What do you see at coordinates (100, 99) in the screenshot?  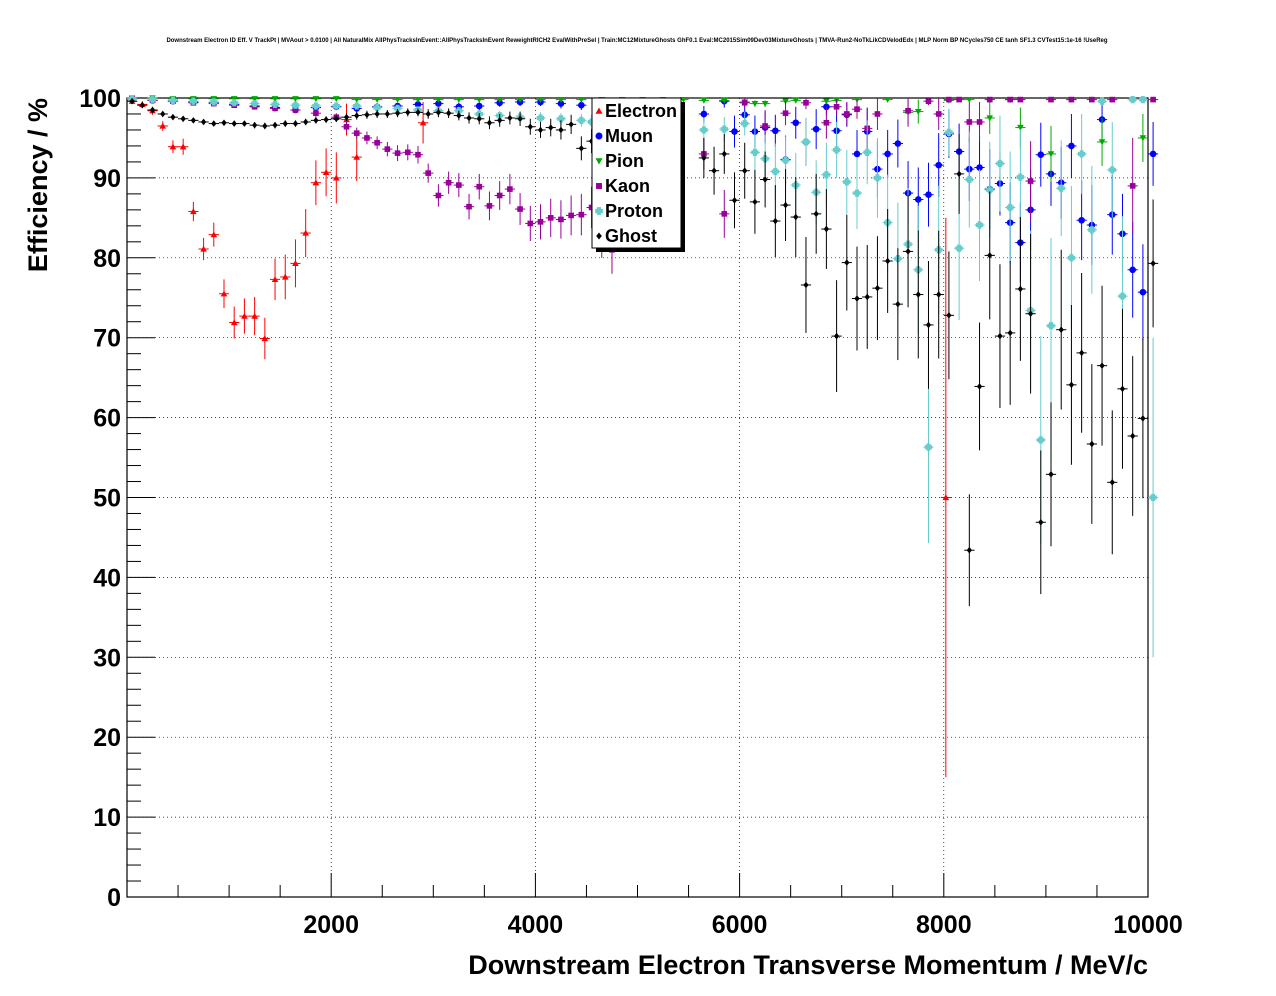 I see `y-tick-label: 100` at bounding box center [100, 99].